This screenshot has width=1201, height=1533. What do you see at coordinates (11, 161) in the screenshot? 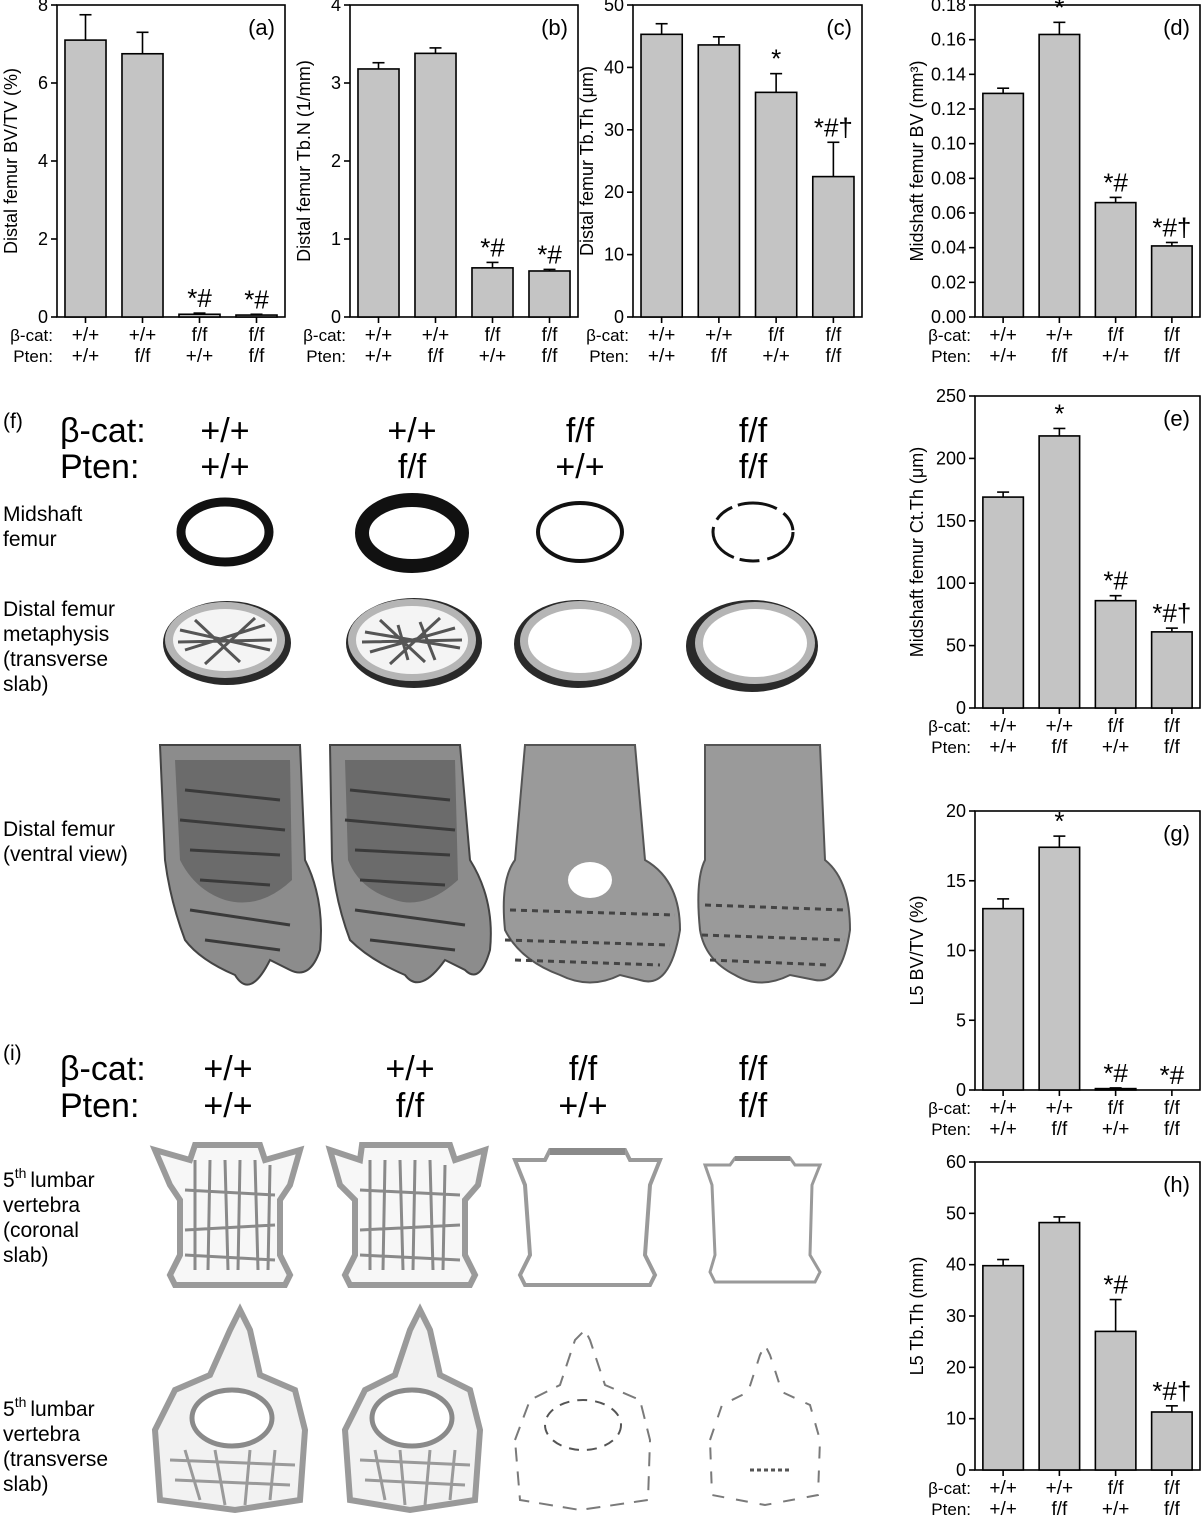
I see `chart-a-ylabel: Distal femur BV/TV (%)` at bounding box center [11, 161].